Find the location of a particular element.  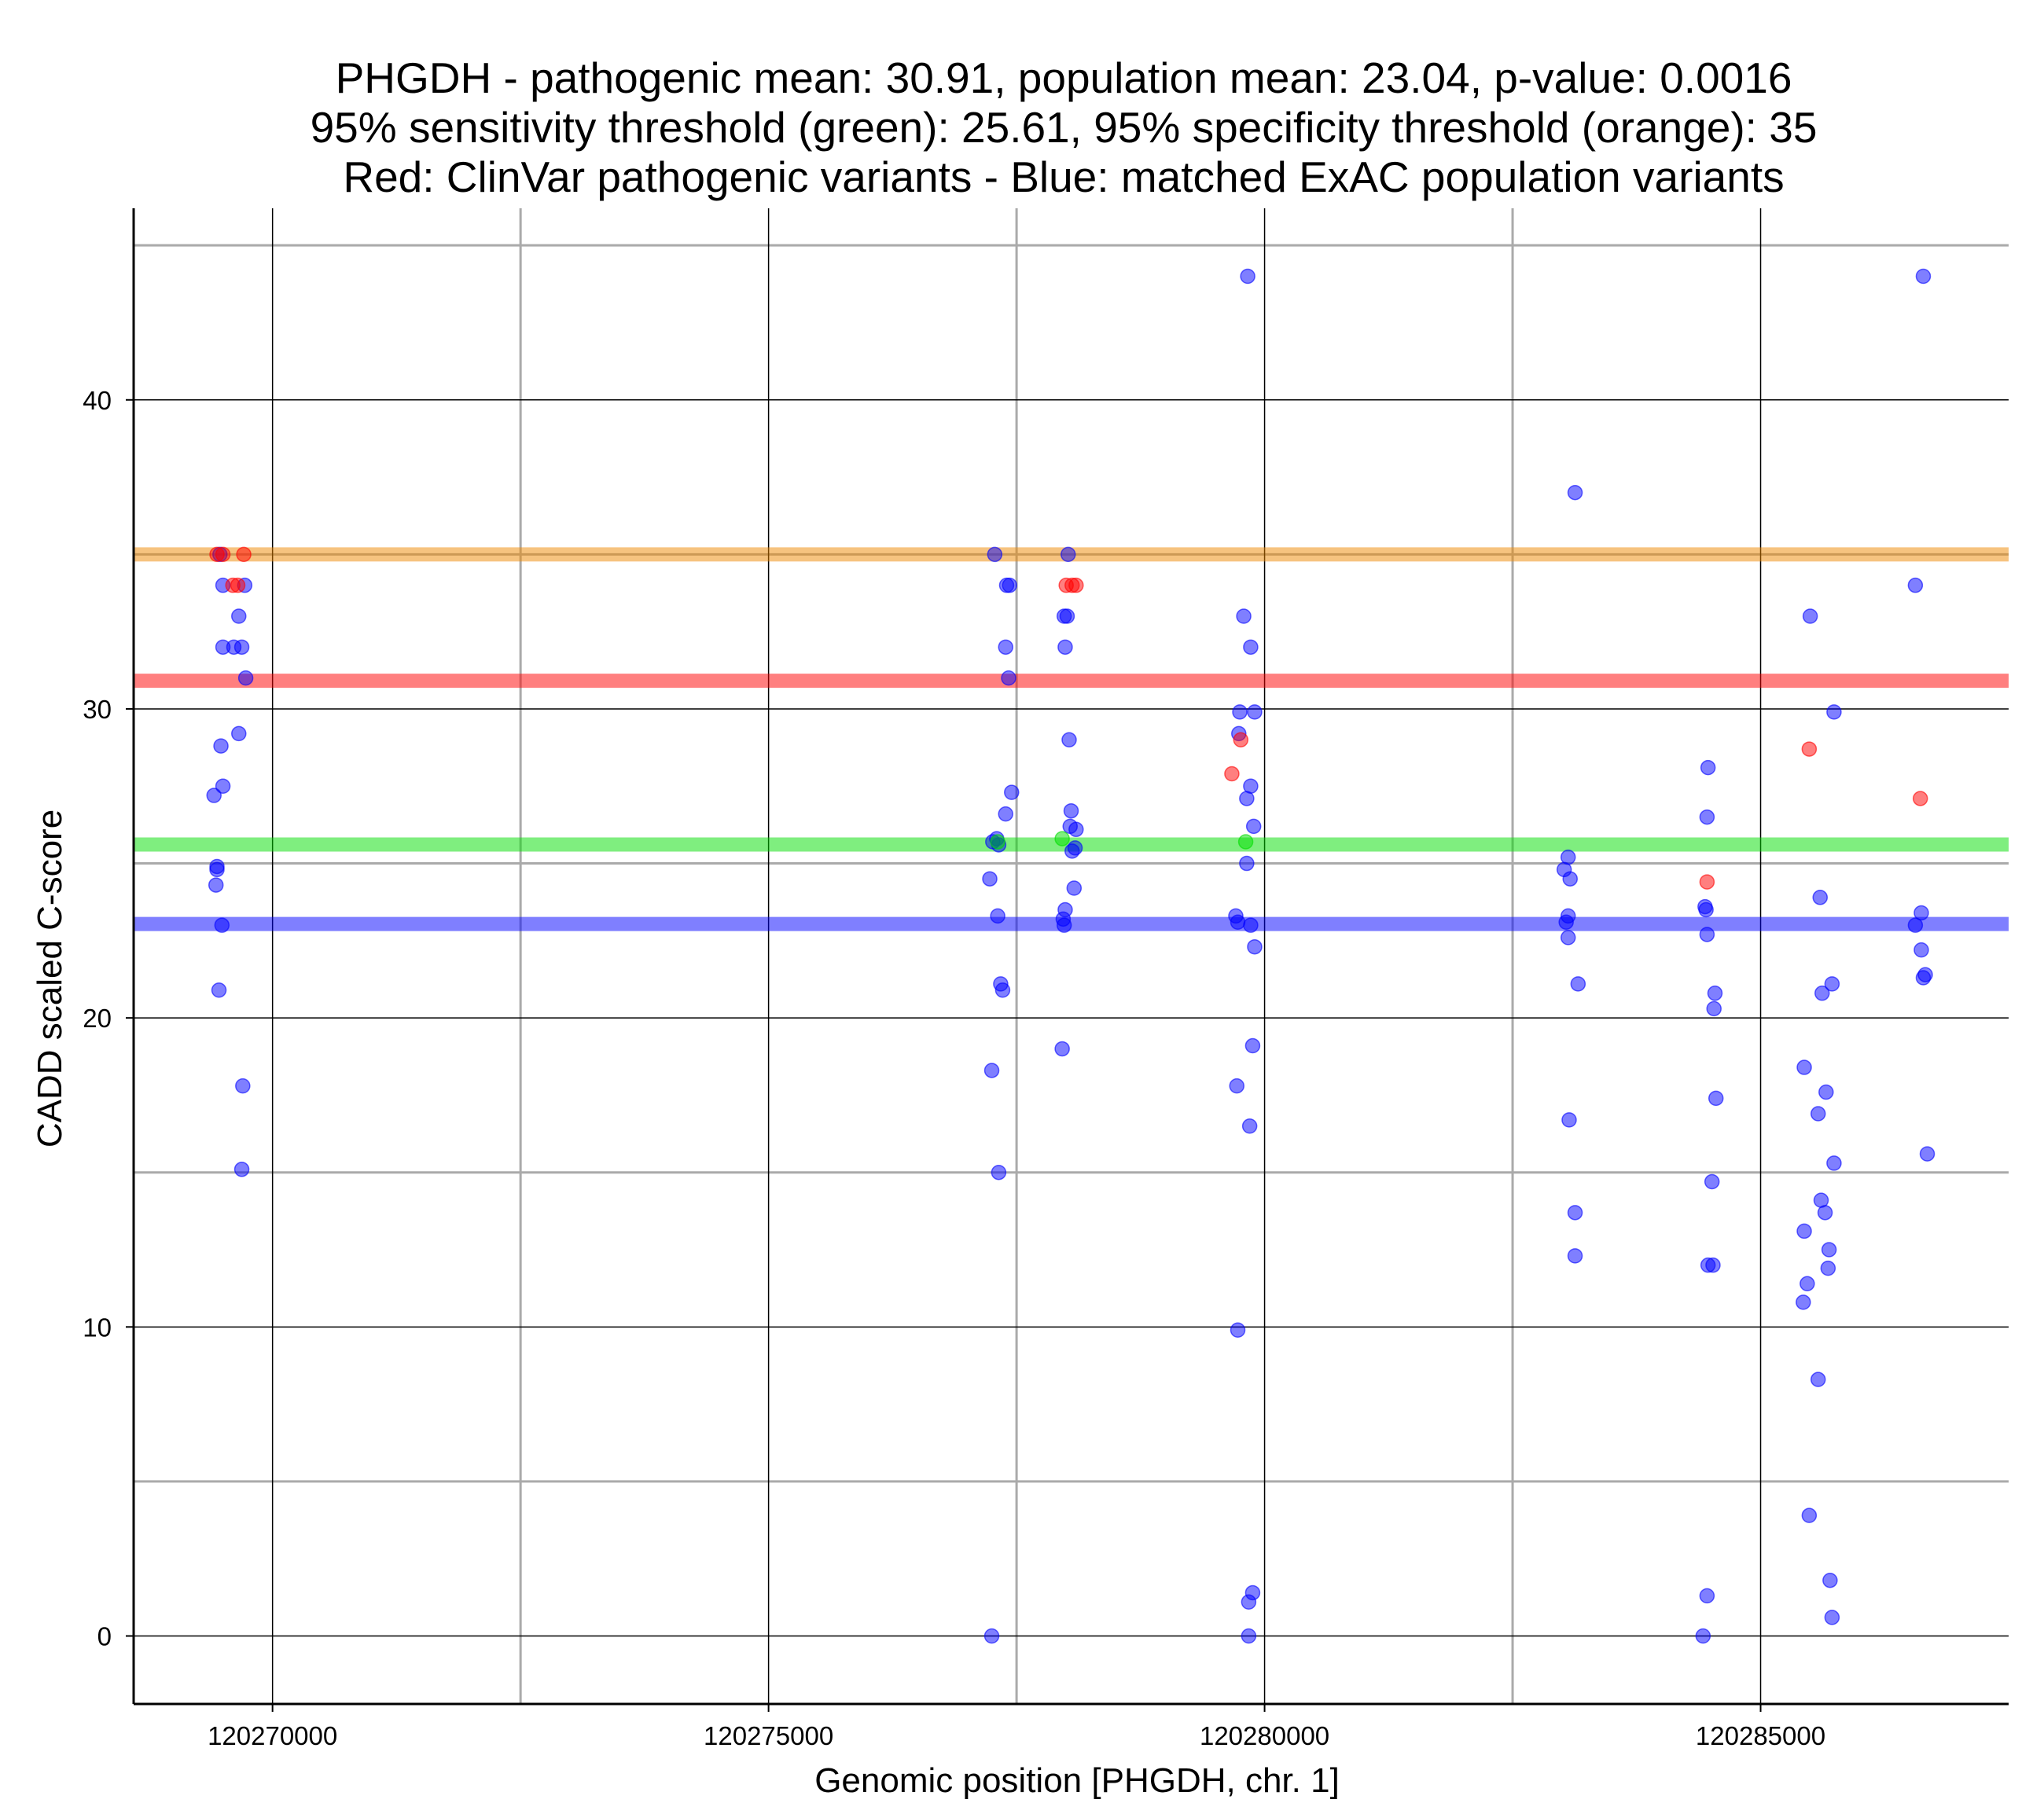

x-tick-label: 120280000 is located at coordinates (1265, 1735).